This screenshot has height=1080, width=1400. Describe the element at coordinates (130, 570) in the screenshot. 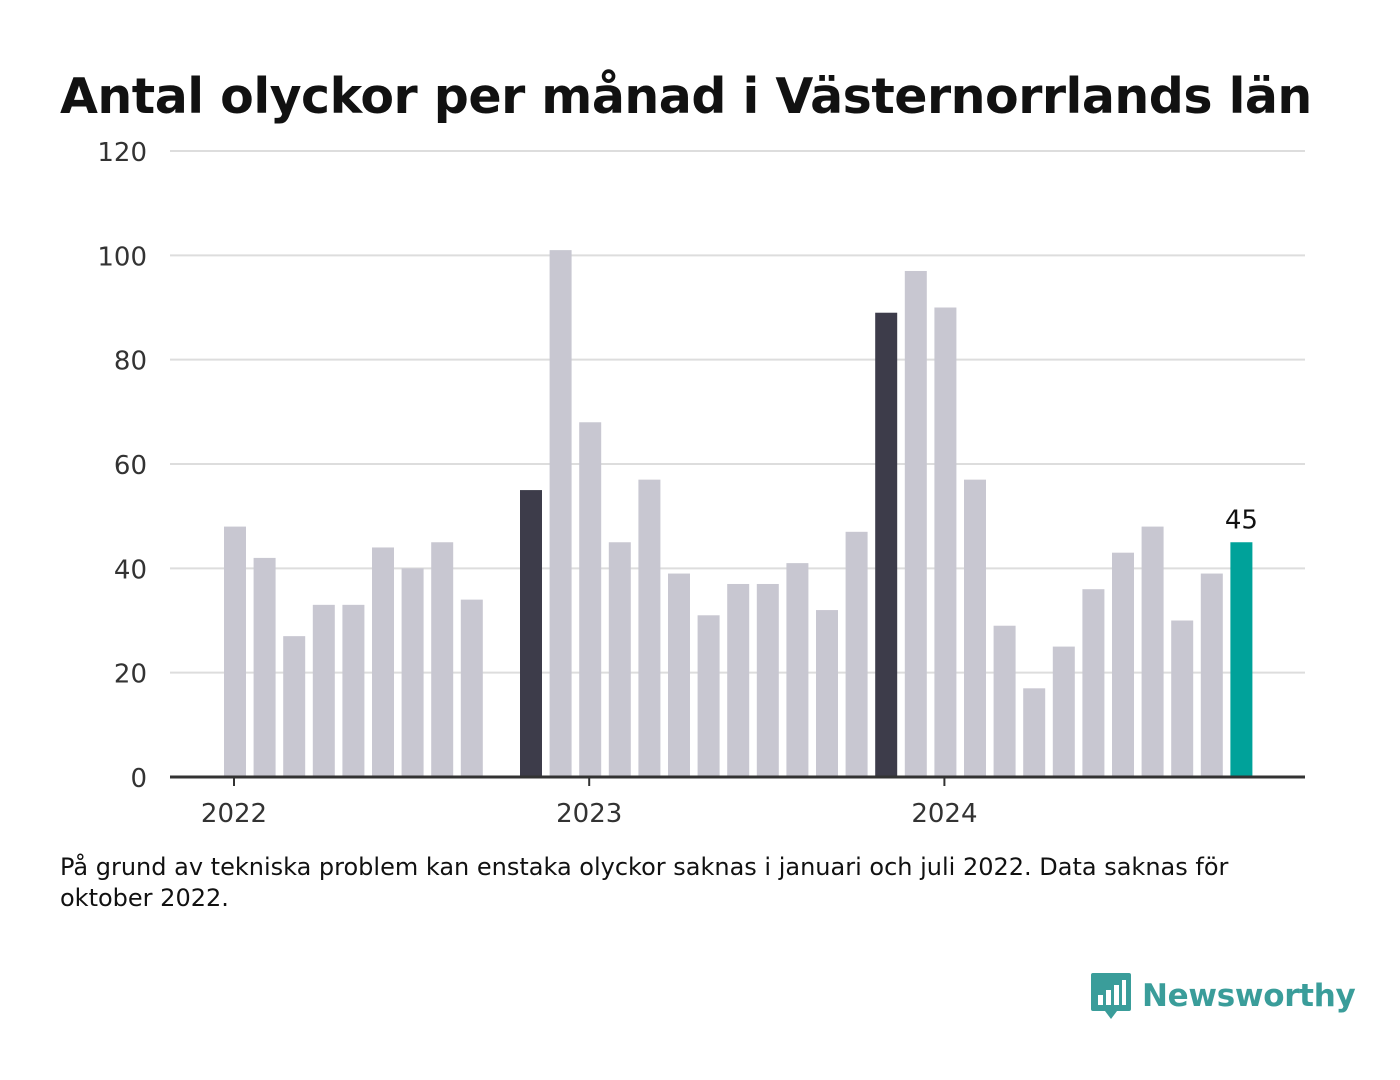

I see `y-tick-label: 40` at that location.